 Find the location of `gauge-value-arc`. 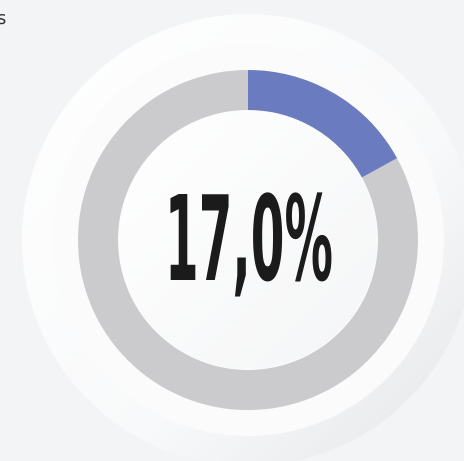

gauge-value-arc is located at coordinates (322, 124).